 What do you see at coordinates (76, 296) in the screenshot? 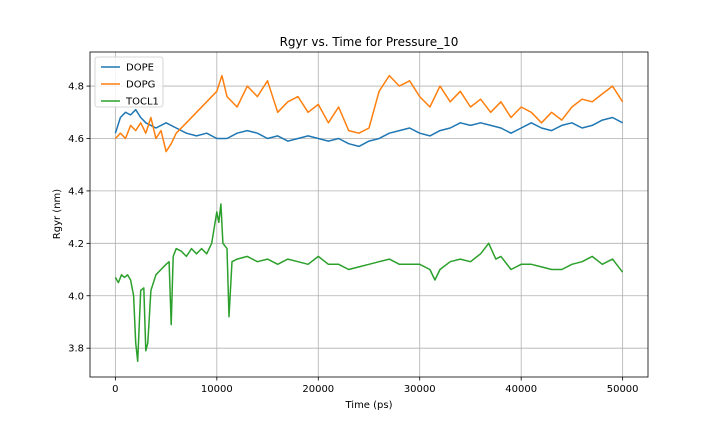
I see `y-tick-label: 4.0` at bounding box center [76, 296].